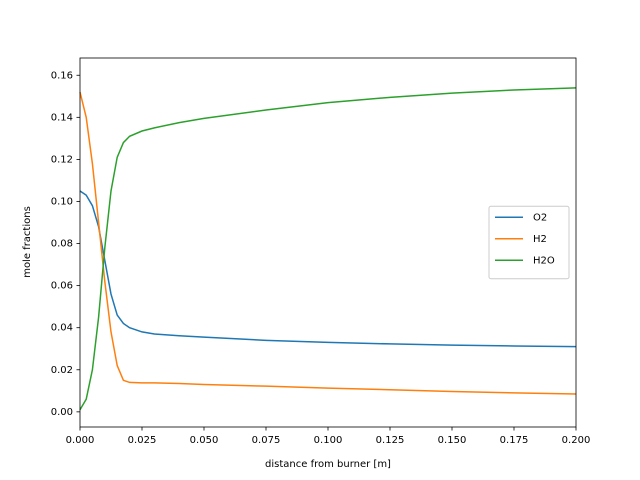 Image resolution: width=640 pixels, height=480 pixels. Describe the element at coordinates (328, 440) in the screenshot. I see `x-tick-label: 0.100` at that location.